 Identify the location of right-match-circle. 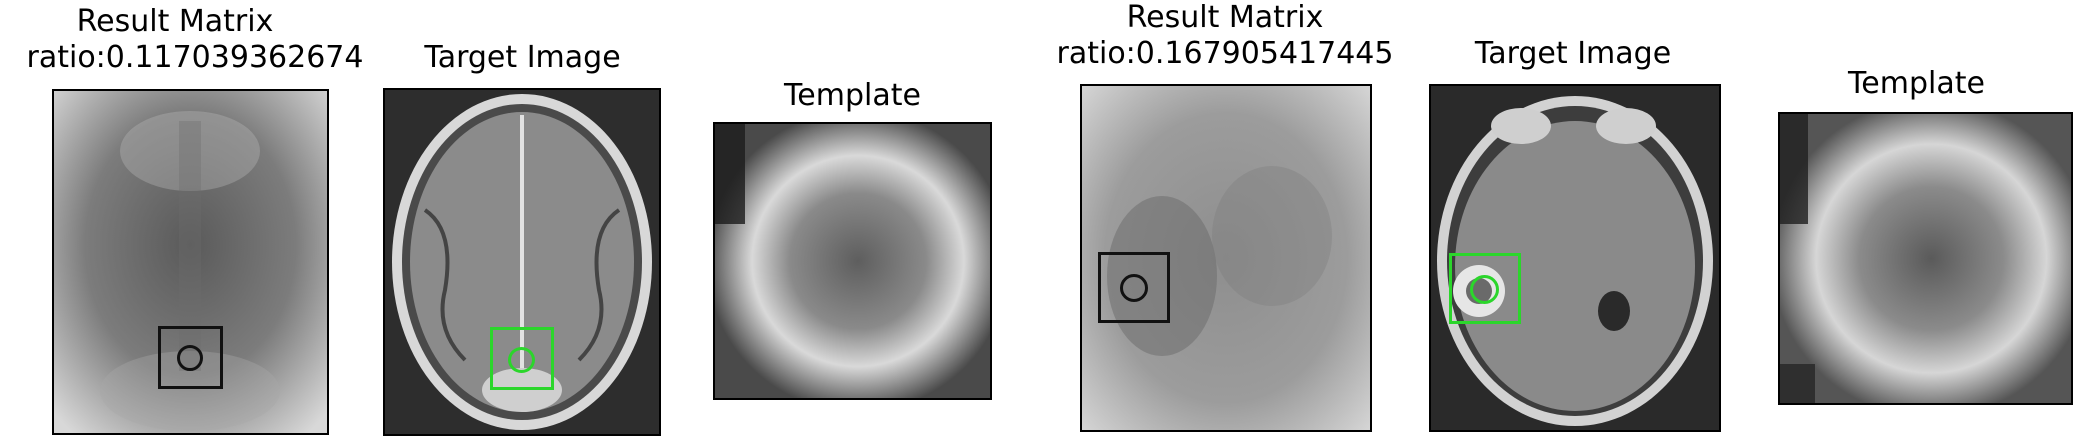
(1134, 288).